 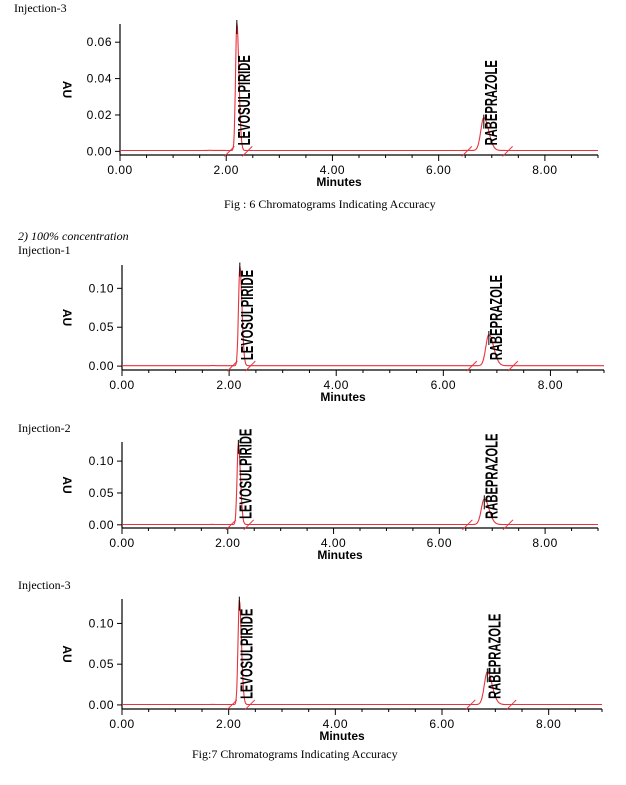 What do you see at coordinates (295, 754) in the screenshot?
I see `figure-caption-7: Fig:7 Chromatograms Indicating Accuracy` at bounding box center [295, 754].